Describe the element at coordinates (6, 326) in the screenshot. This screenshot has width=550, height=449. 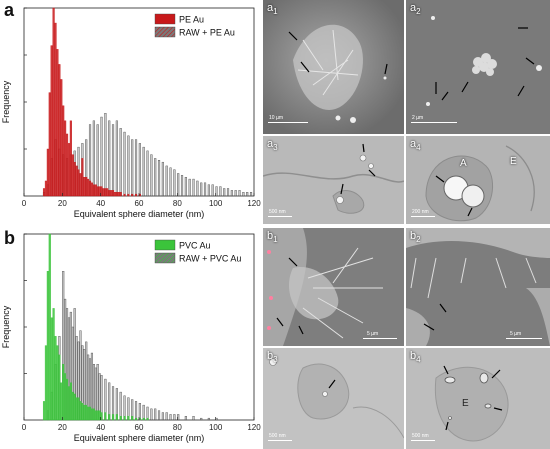
I see `chart-b-y-axis-label: Frequency` at that location.